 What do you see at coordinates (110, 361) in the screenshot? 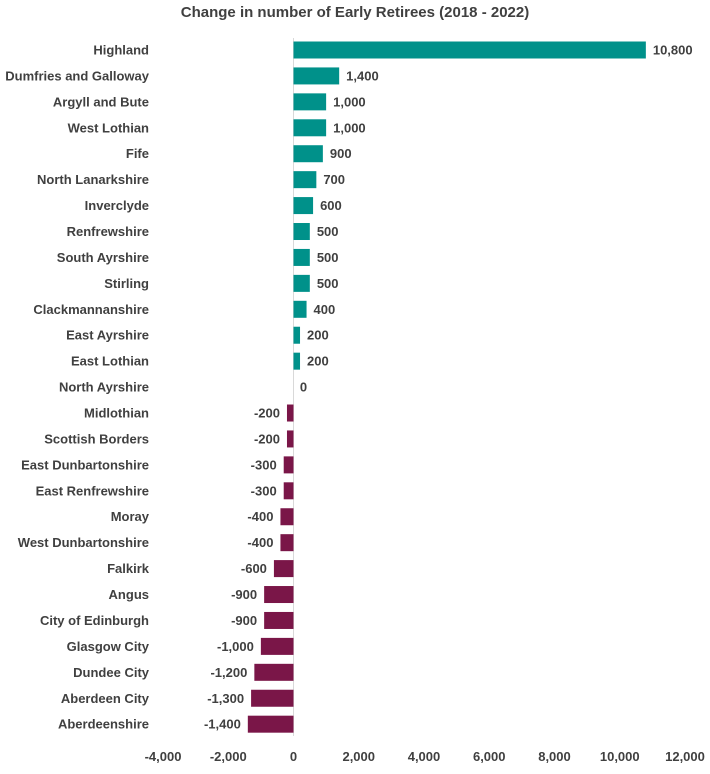
I see `category-label: East Lothian` at bounding box center [110, 361].